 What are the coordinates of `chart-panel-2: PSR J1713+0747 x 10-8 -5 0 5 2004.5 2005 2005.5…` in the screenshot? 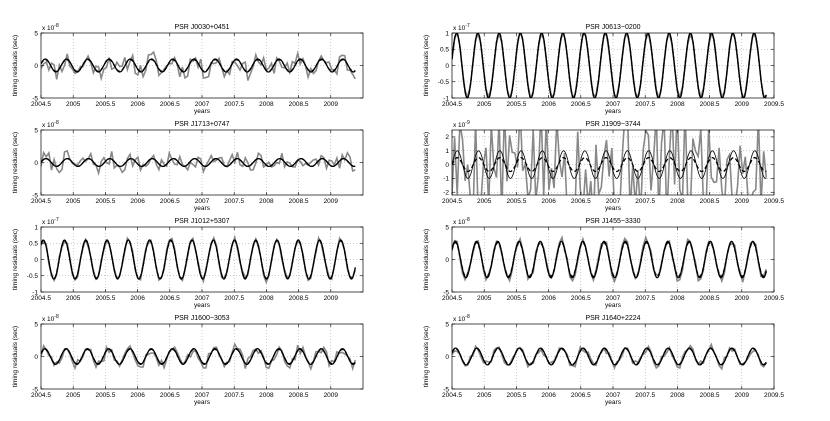 It's located at (188, 166).